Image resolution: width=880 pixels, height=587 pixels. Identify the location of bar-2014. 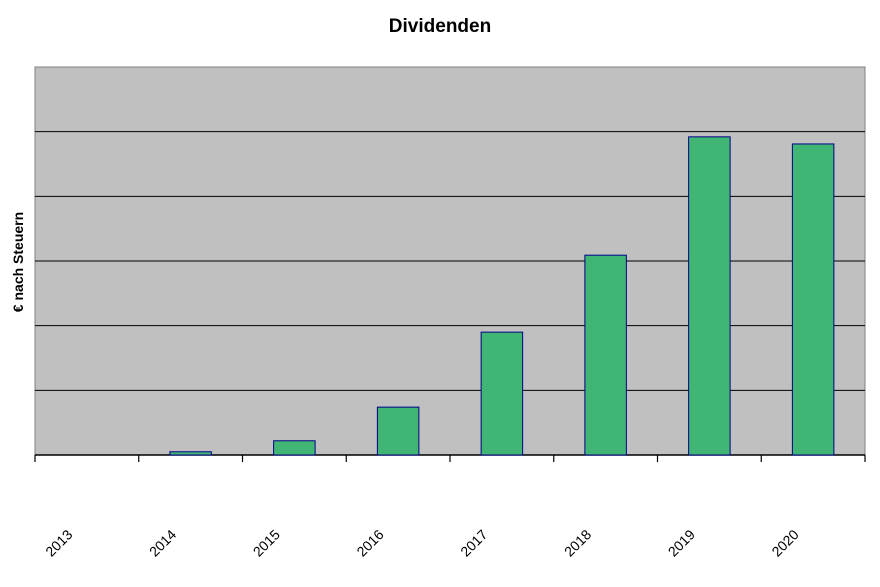
(190, 453).